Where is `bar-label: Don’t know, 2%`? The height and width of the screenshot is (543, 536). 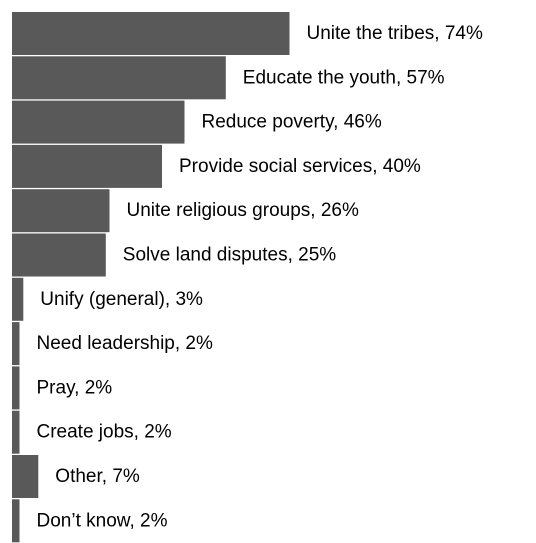
bar-label: Don’t know, 2% is located at coordinates (102, 520).